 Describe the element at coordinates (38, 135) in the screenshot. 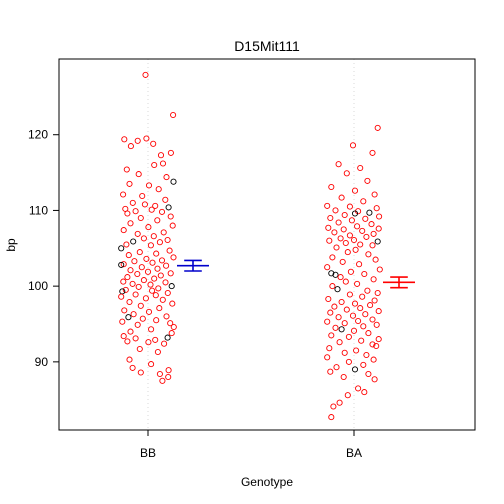

I see `y-tick-label: 120` at that location.